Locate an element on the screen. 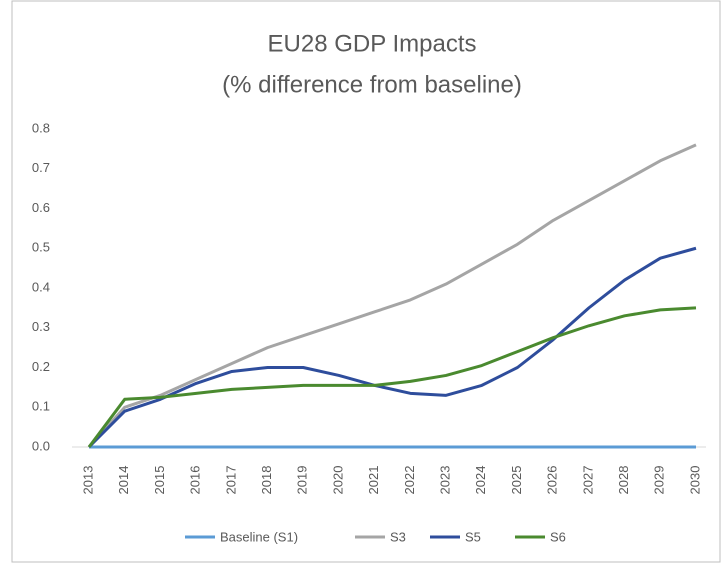  y-tick-label: 0.3 is located at coordinates (41, 326).